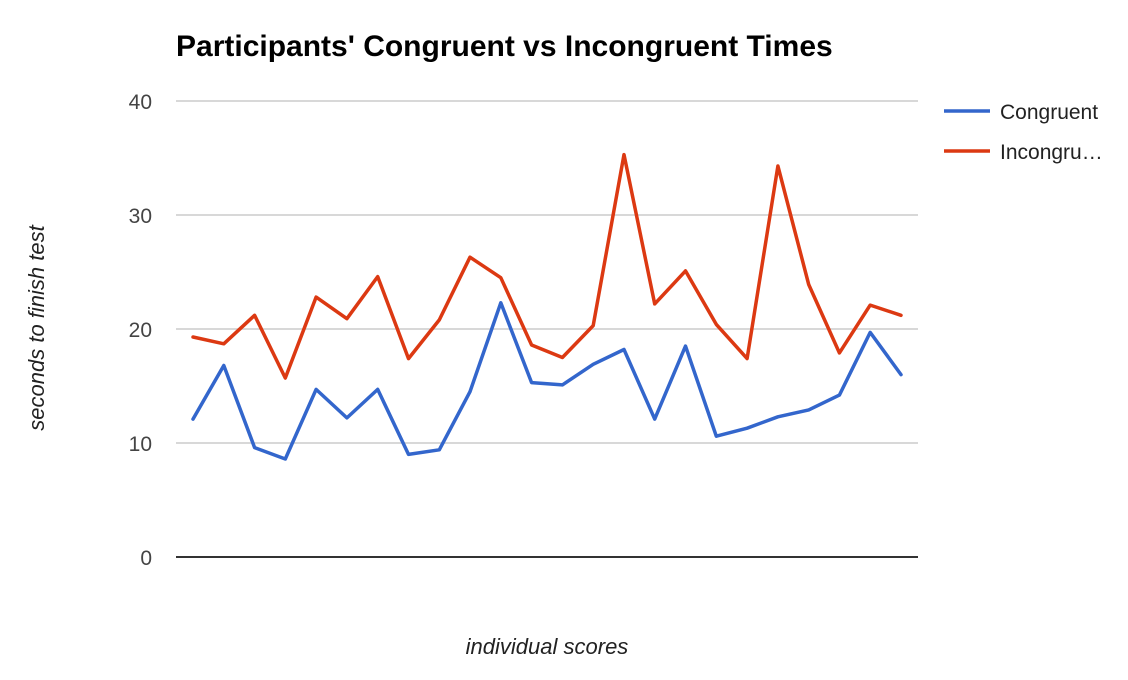  I want to click on y-axis-label: seconds to finish test, so click(36, 327).